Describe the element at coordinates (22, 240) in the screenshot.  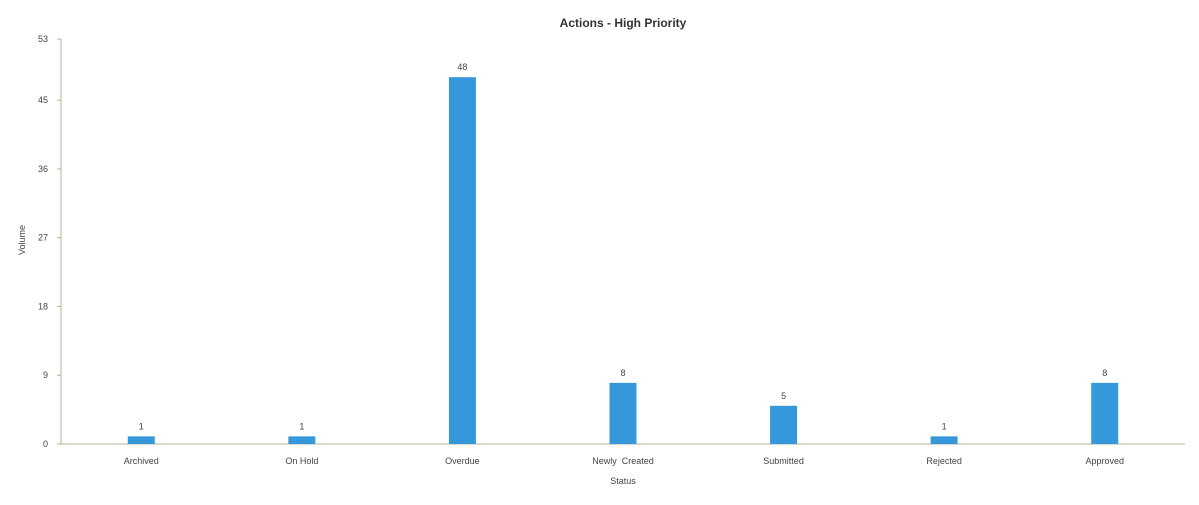
I see `y-axis-label: Volume` at that location.